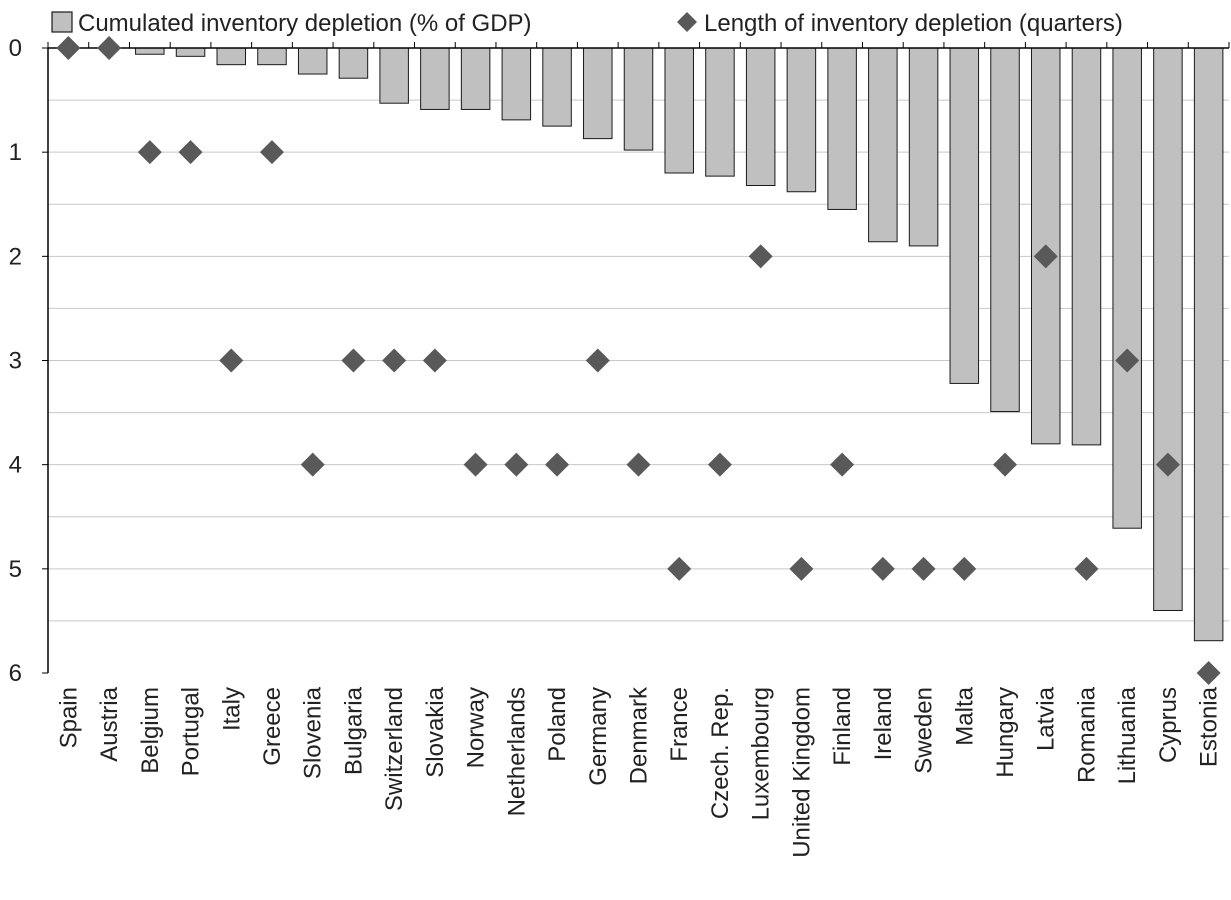 This screenshot has width=1231, height=900. Describe the element at coordinates (353, 63) in the screenshot. I see `bar-bulgaria` at that location.